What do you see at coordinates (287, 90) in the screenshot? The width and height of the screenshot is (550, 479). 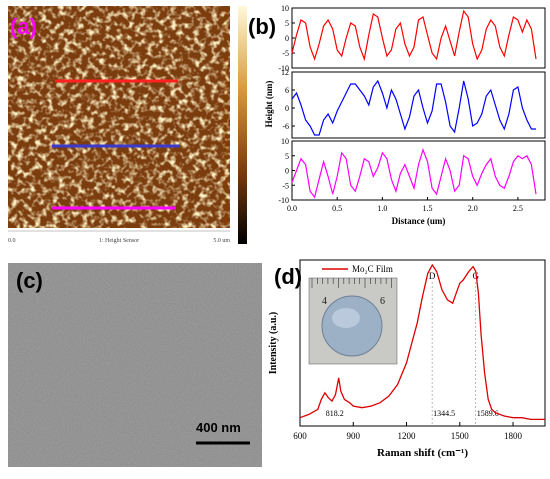 I see `y-tick-label: 6` at bounding box center [287, 90].